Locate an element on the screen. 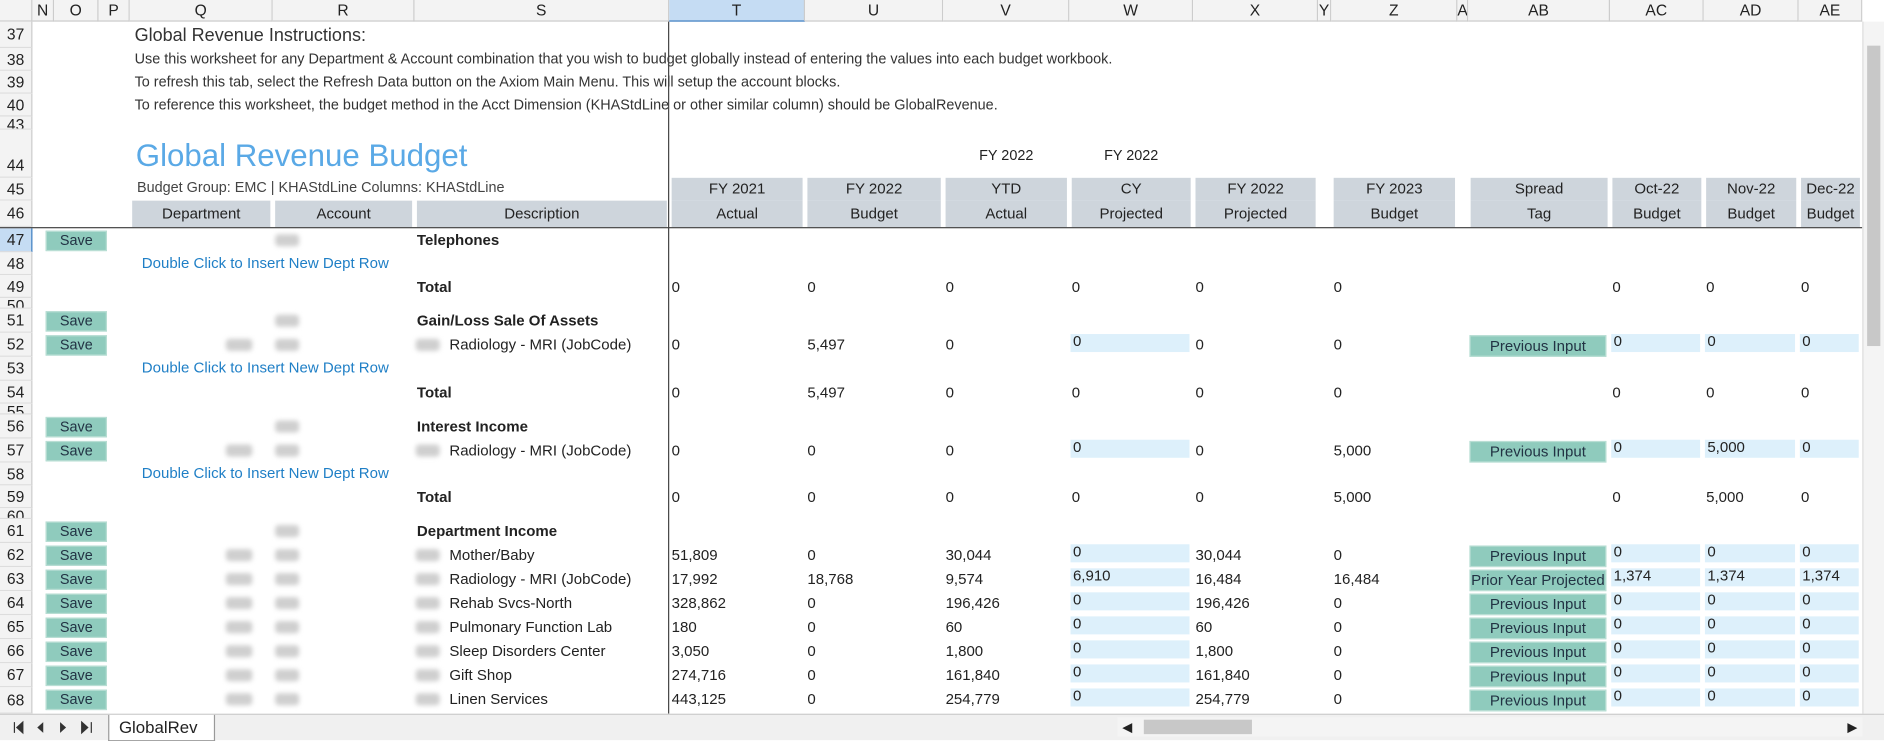  horizontal-scrollbar: ◀ ▶ is located at coordinates (1490, 727).